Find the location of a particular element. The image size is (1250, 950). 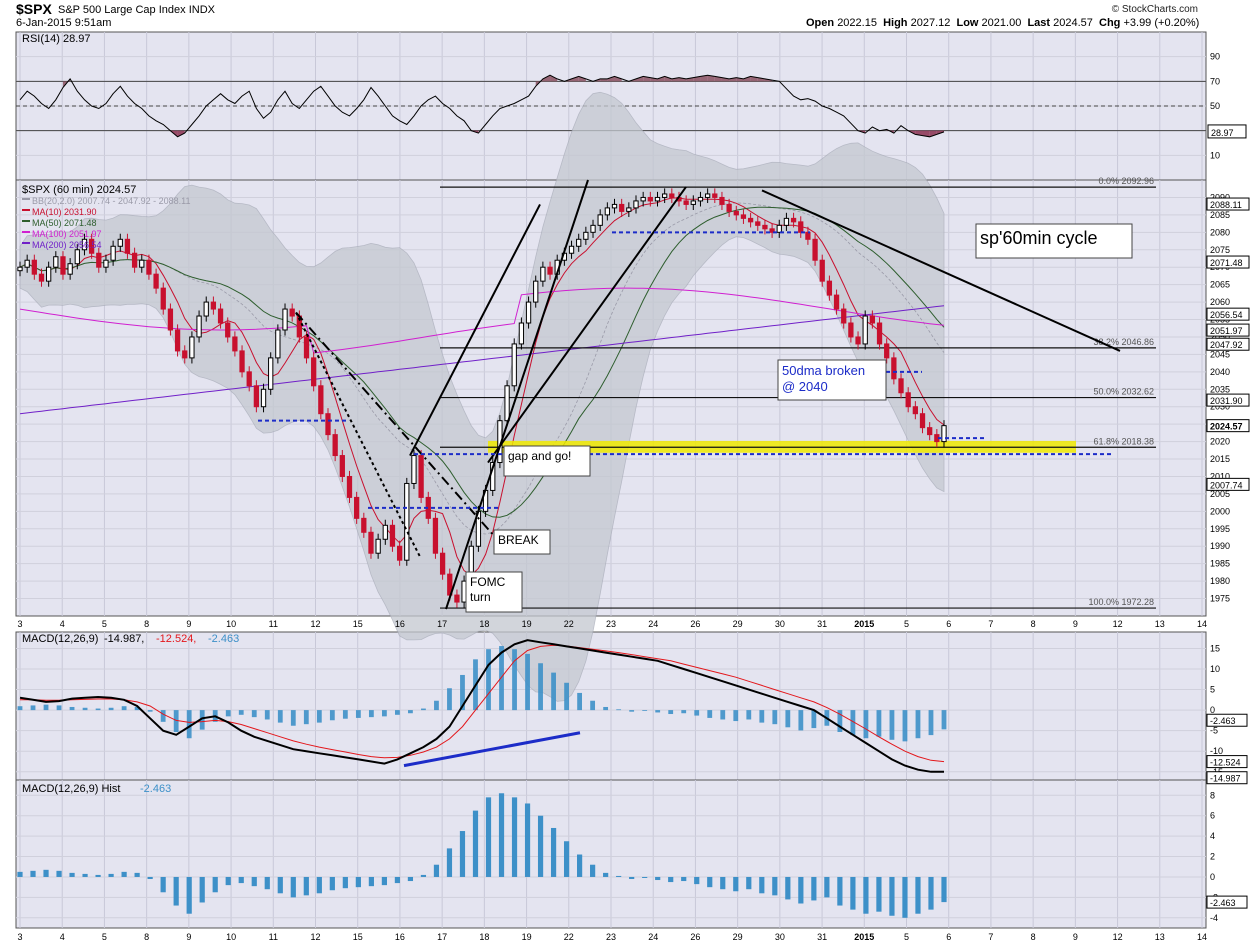

hist-x-label: 22 is located at coordinates (569, 937).